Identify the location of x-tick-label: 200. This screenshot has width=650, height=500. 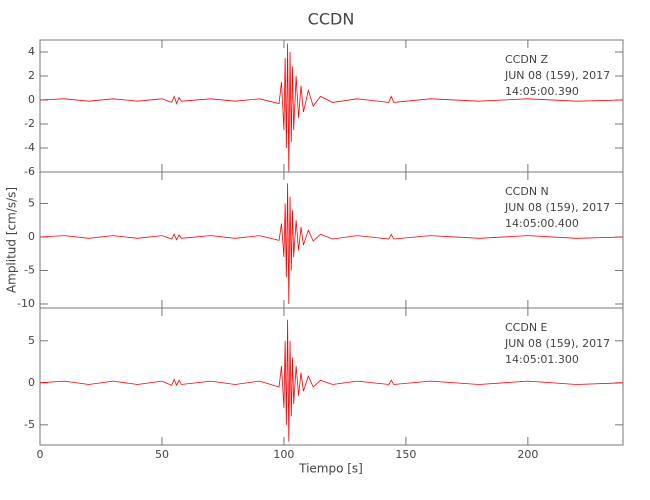
(527, 454).